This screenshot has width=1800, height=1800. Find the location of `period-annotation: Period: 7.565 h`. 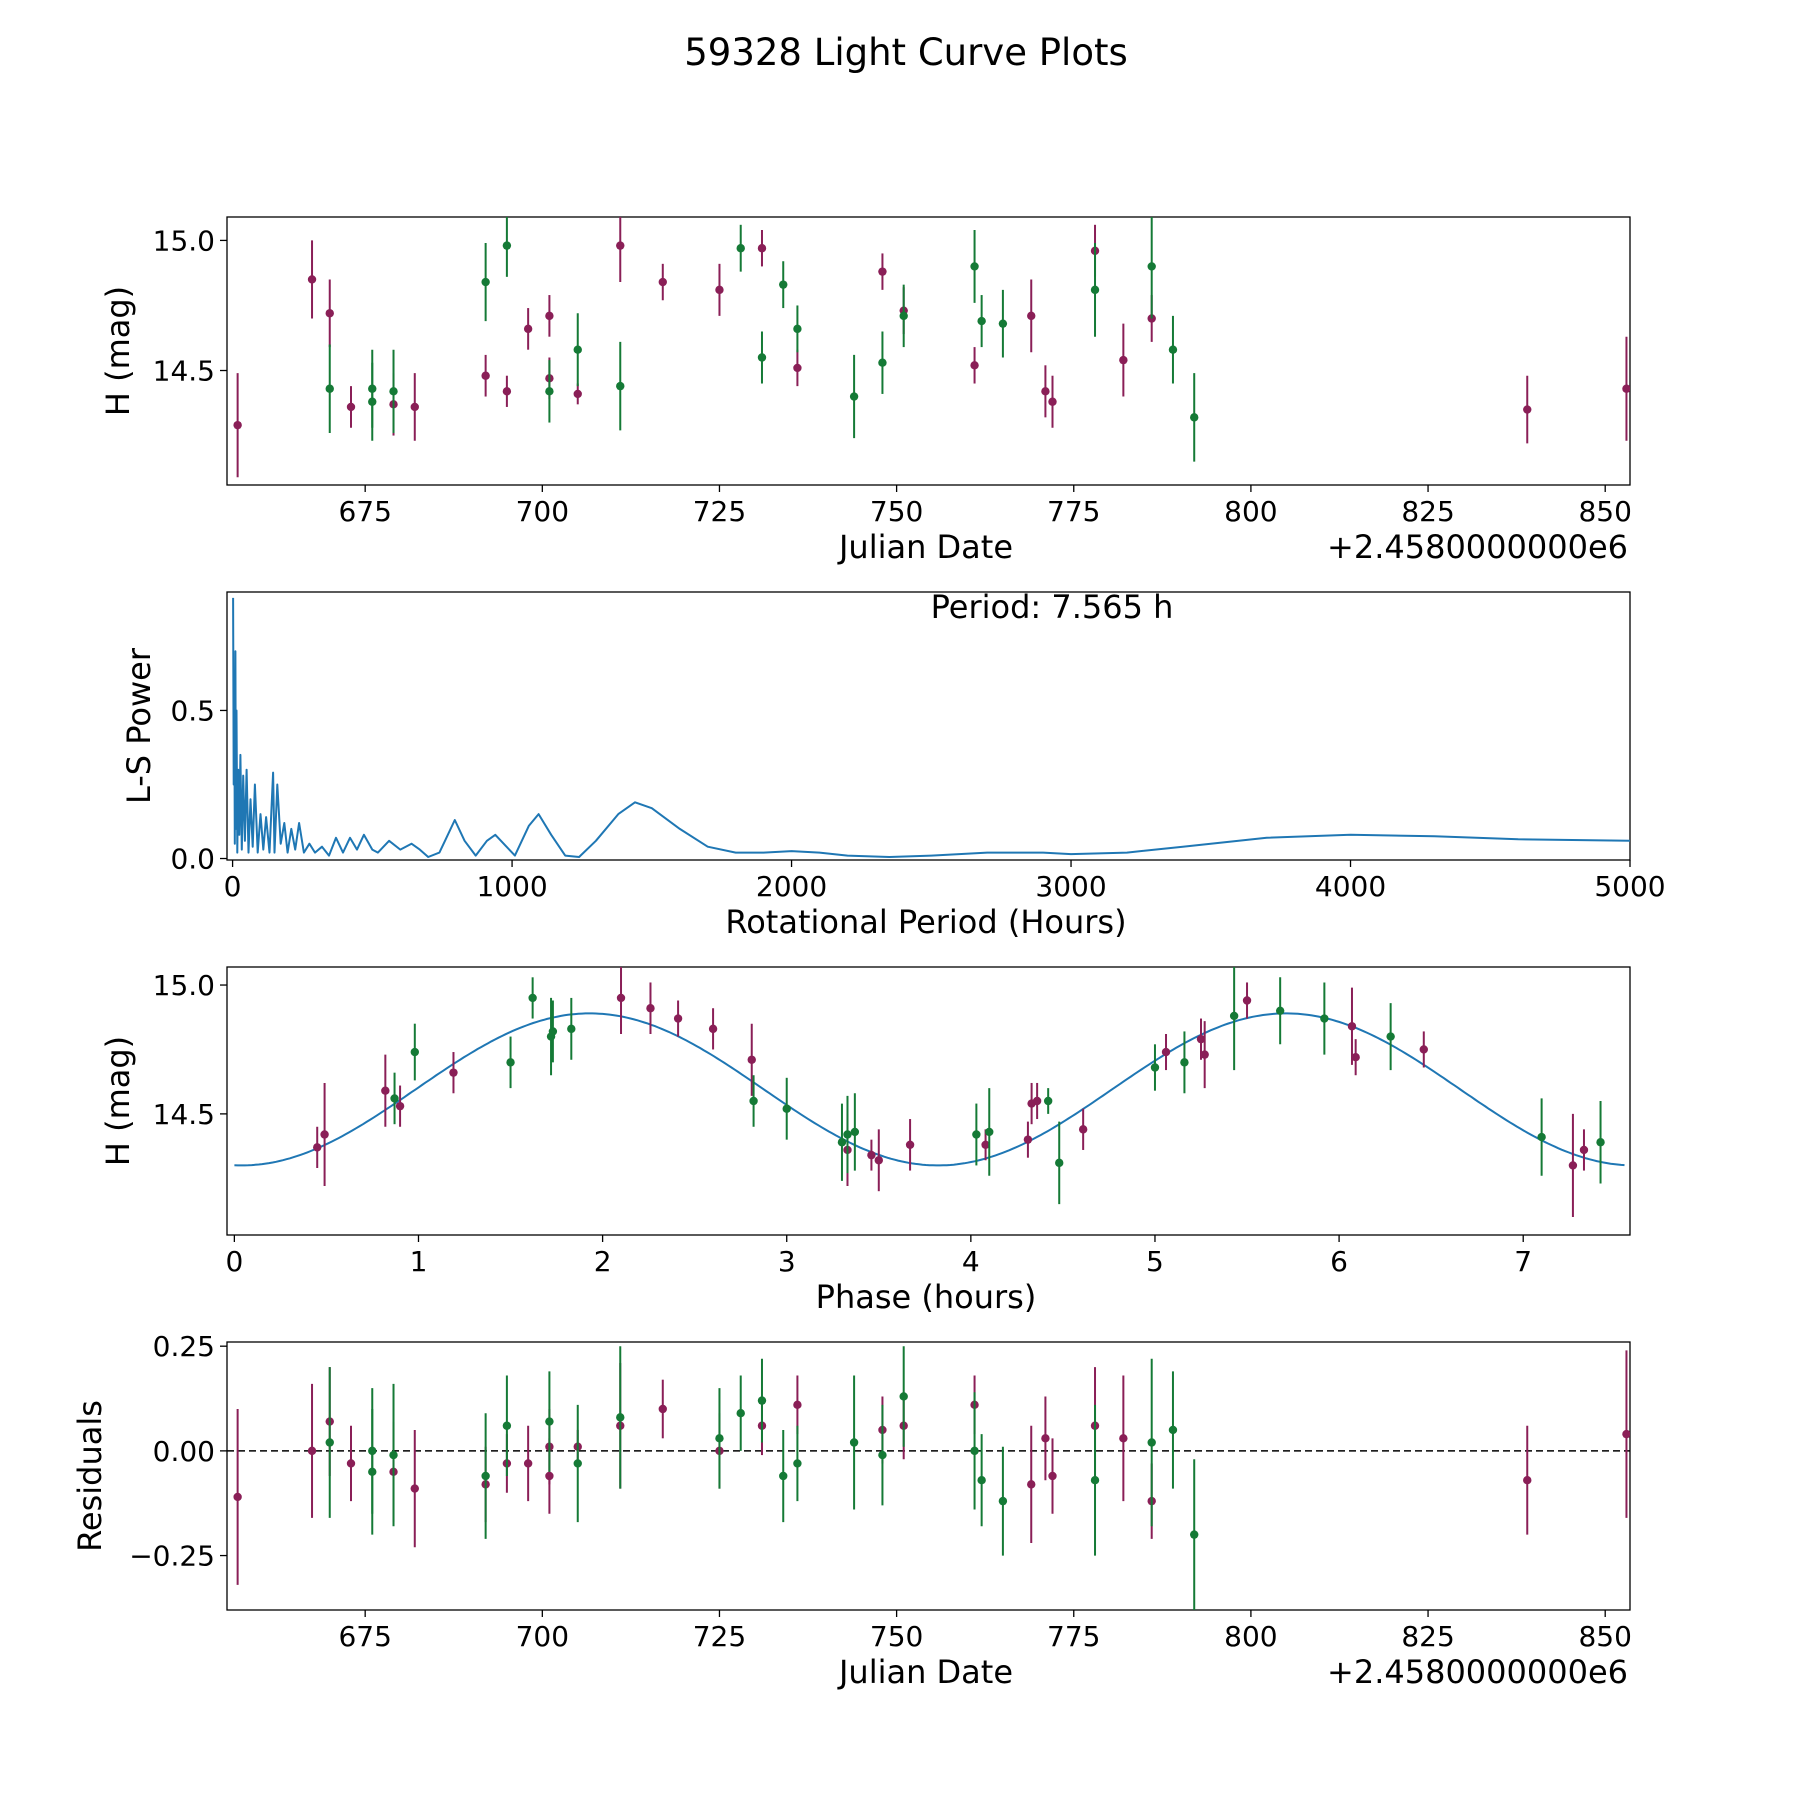

period-annotation: Period: 7.565 h is located at coordinates (1052, 607).